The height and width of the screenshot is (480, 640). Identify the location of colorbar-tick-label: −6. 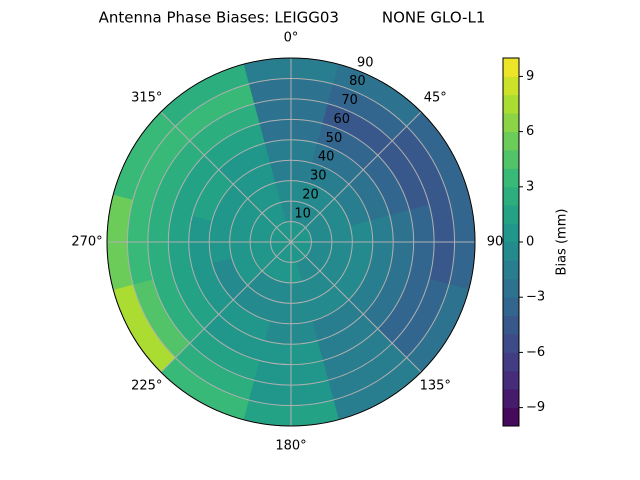
(535, 352).